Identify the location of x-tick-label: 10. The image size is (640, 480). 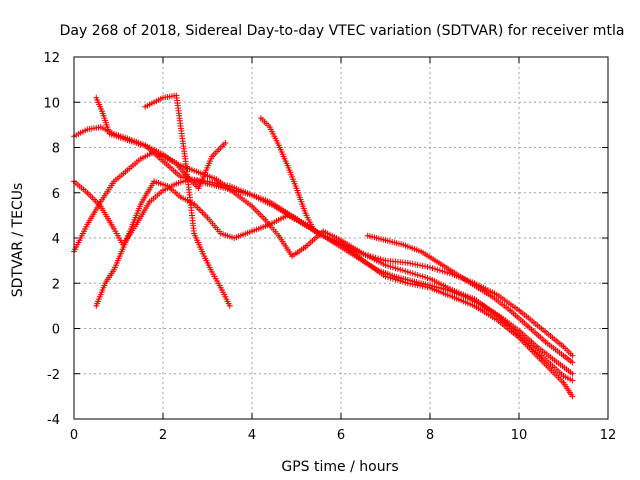
(519, 435).